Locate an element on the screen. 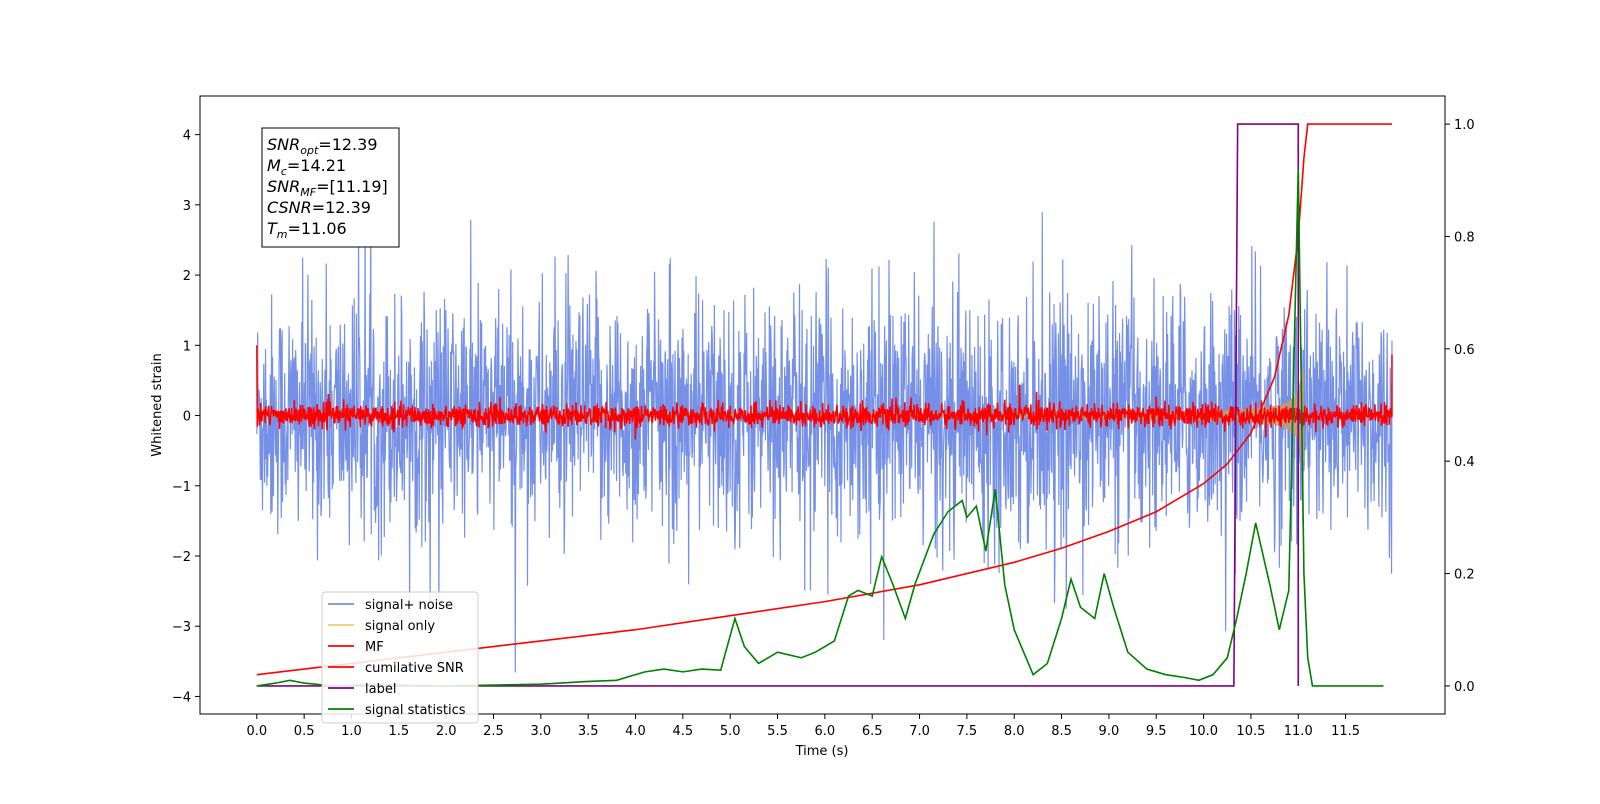 This screenshot has height=804, width=1600. annotation-line: SNRopt=12.39 is located at coordinates (322, 146).